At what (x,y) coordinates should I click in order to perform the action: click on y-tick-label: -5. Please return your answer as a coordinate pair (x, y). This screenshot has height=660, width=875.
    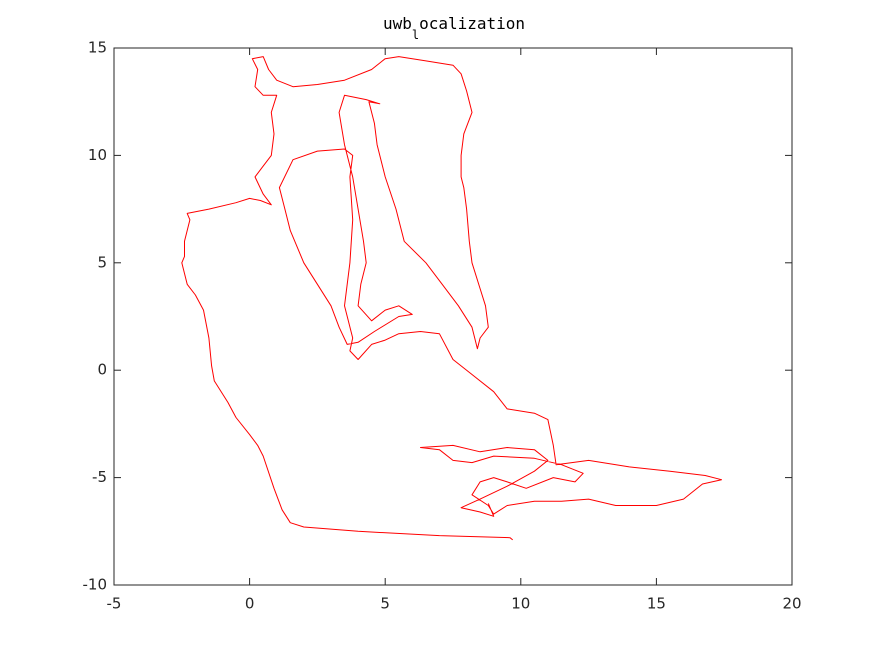
    Looking at the image, I should click on (99, 477).